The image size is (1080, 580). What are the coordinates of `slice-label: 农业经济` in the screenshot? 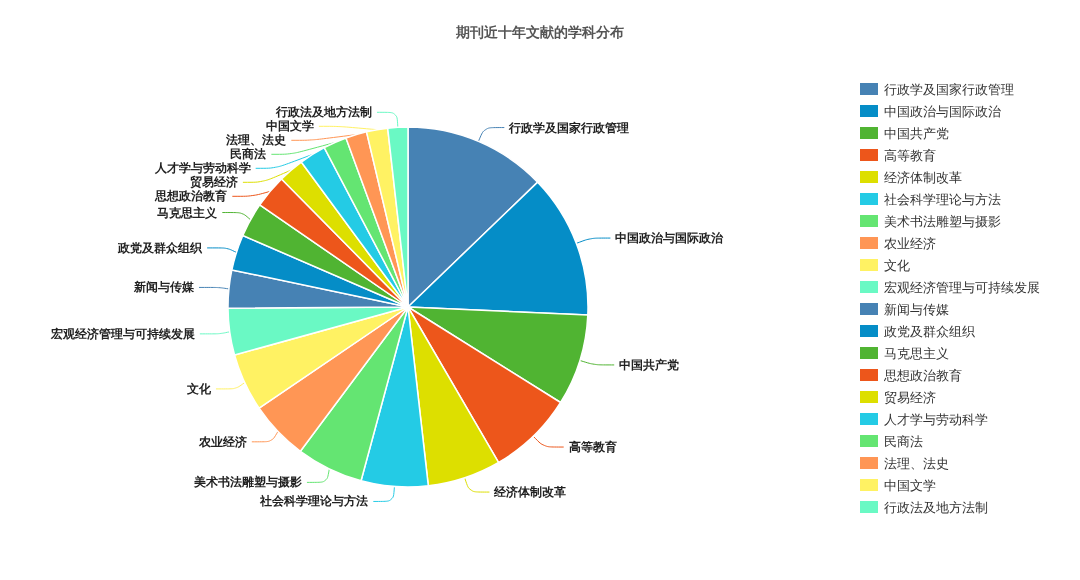 It's located at (222, 441).